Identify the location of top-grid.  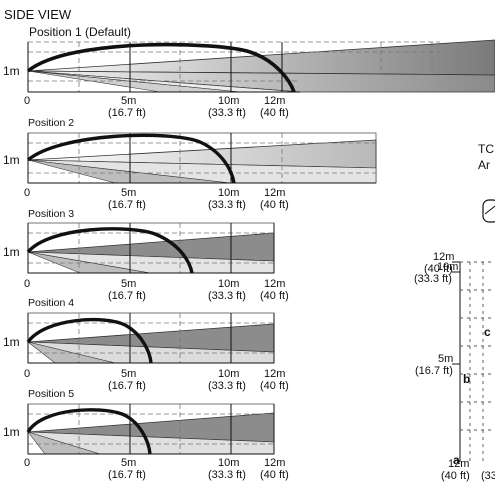
(477, 361).